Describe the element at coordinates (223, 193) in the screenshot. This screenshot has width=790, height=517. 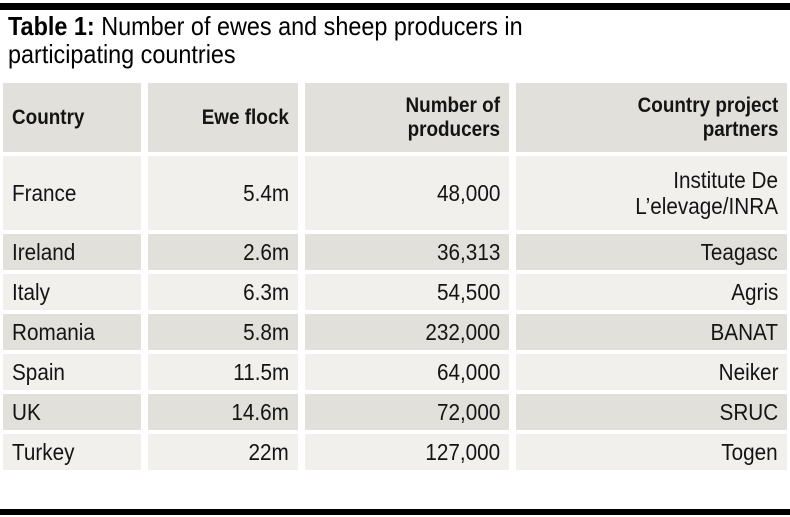
I see `cell-france-ewe-flock: 5.4m` at that location.